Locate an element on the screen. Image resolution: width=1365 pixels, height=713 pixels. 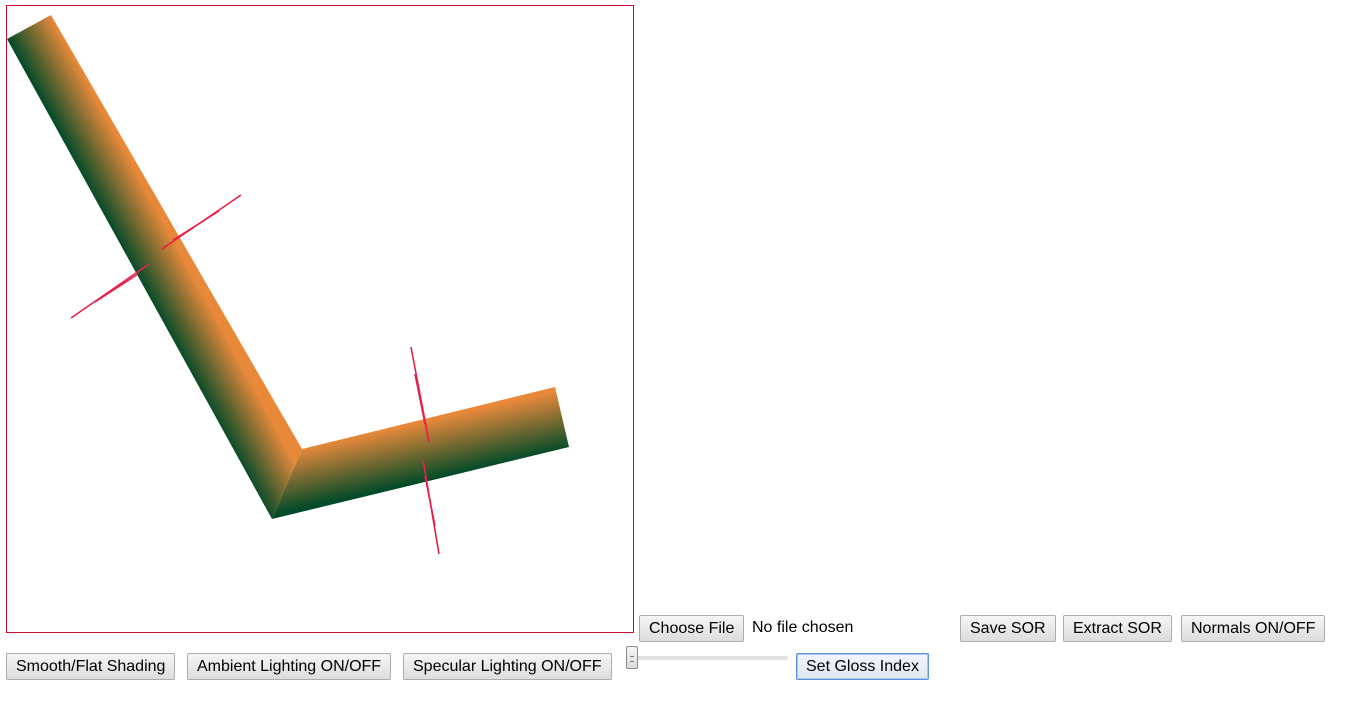
slider-track is located at coordinates (709, 658).